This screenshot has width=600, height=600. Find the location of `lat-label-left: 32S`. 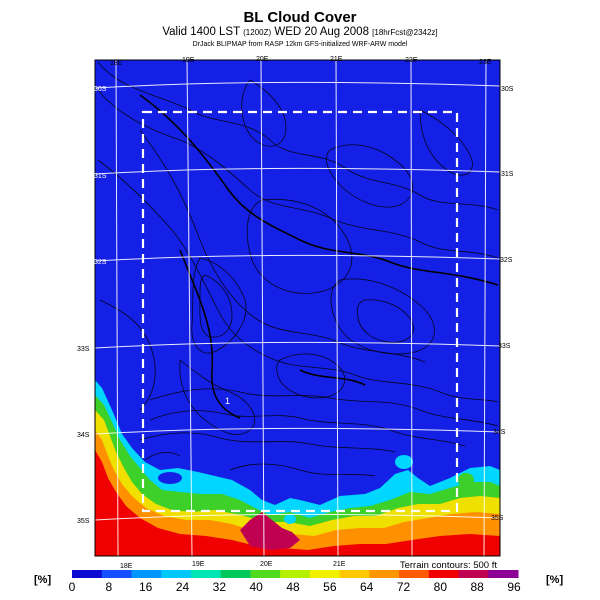

lat-label-left: 32S is located at coordinates (100, 262).